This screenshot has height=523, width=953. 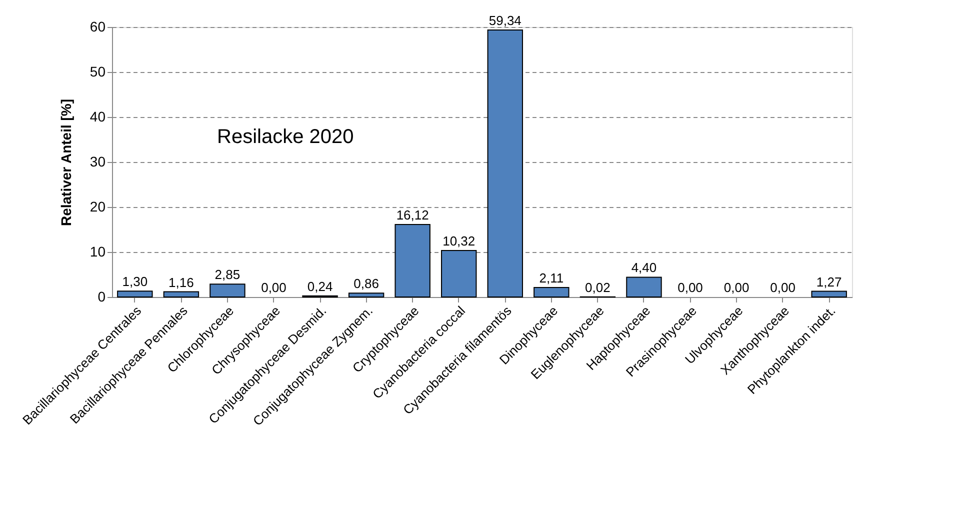 What do you see at coordinates (644, 268) in the screenshot?
I see `data-label: 4,40` at bounding box center [644, 268].